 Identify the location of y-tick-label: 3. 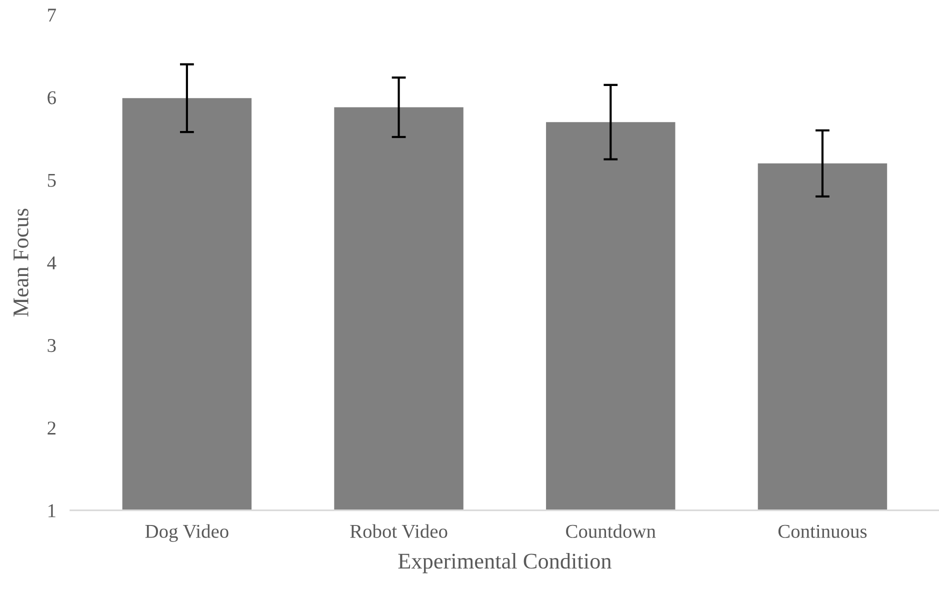
(52, 345).